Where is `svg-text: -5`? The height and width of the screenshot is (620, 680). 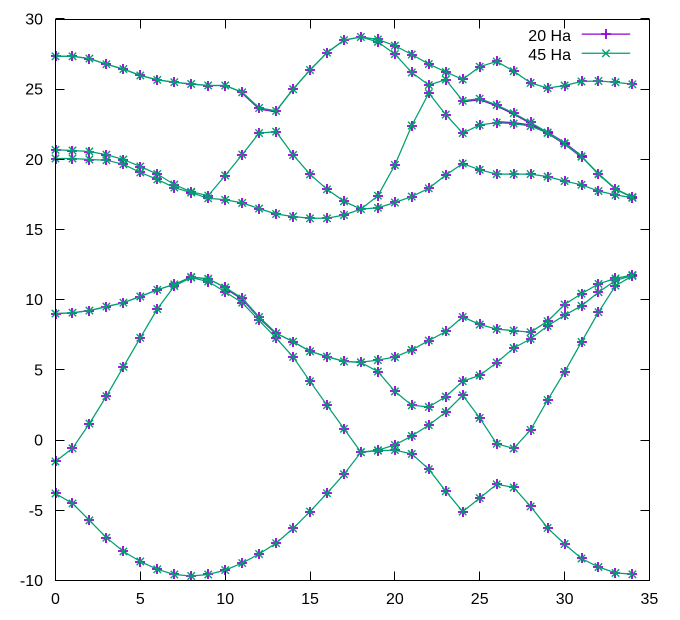 svg-text: -5 is located at coordinates (36, 511).